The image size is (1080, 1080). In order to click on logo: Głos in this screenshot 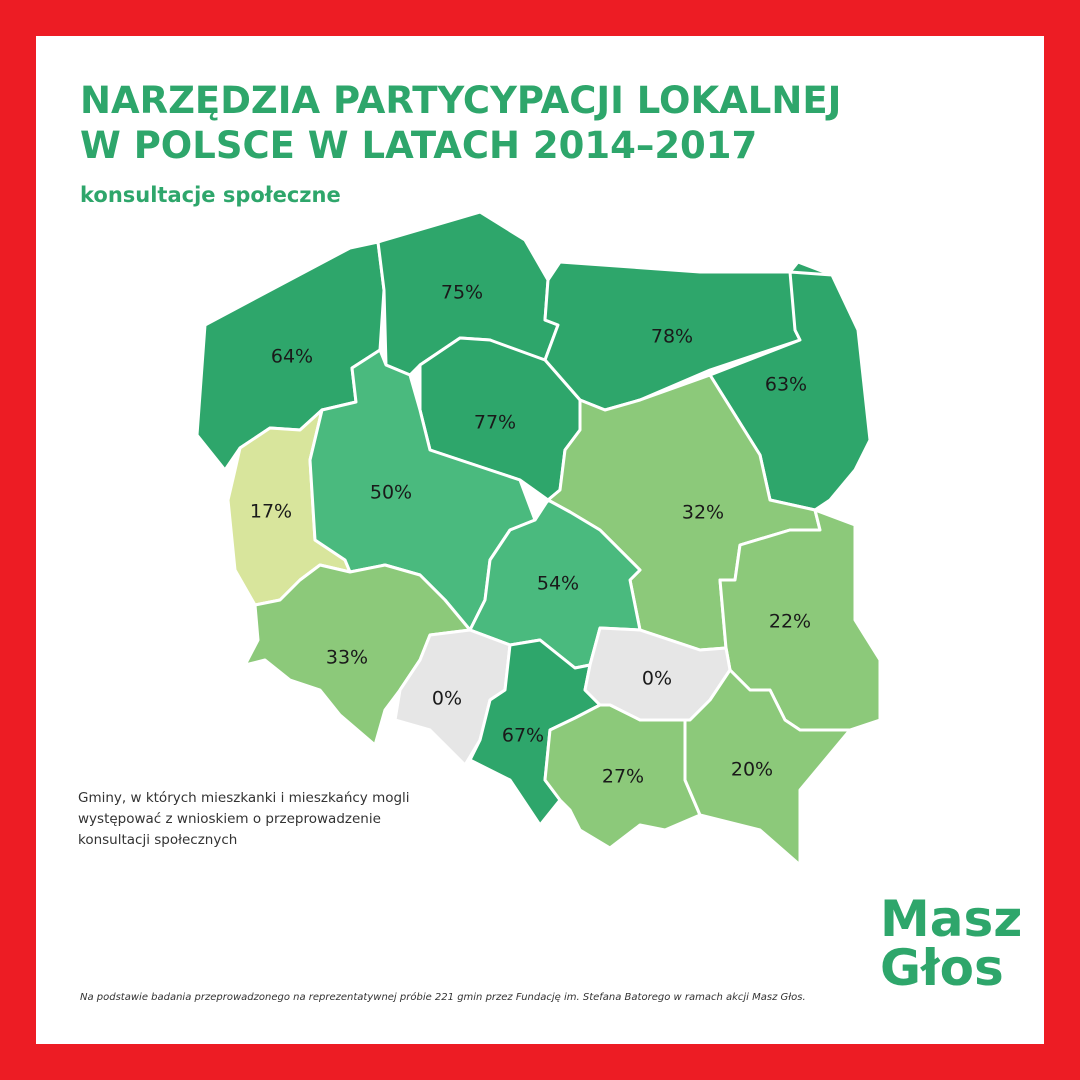, I will do `click(942, 968)`.